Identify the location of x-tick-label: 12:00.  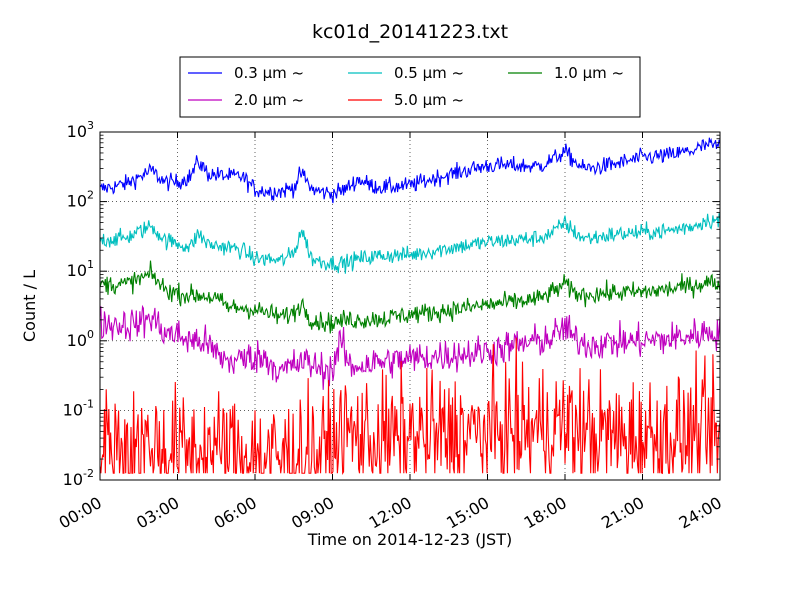
(390, 513).